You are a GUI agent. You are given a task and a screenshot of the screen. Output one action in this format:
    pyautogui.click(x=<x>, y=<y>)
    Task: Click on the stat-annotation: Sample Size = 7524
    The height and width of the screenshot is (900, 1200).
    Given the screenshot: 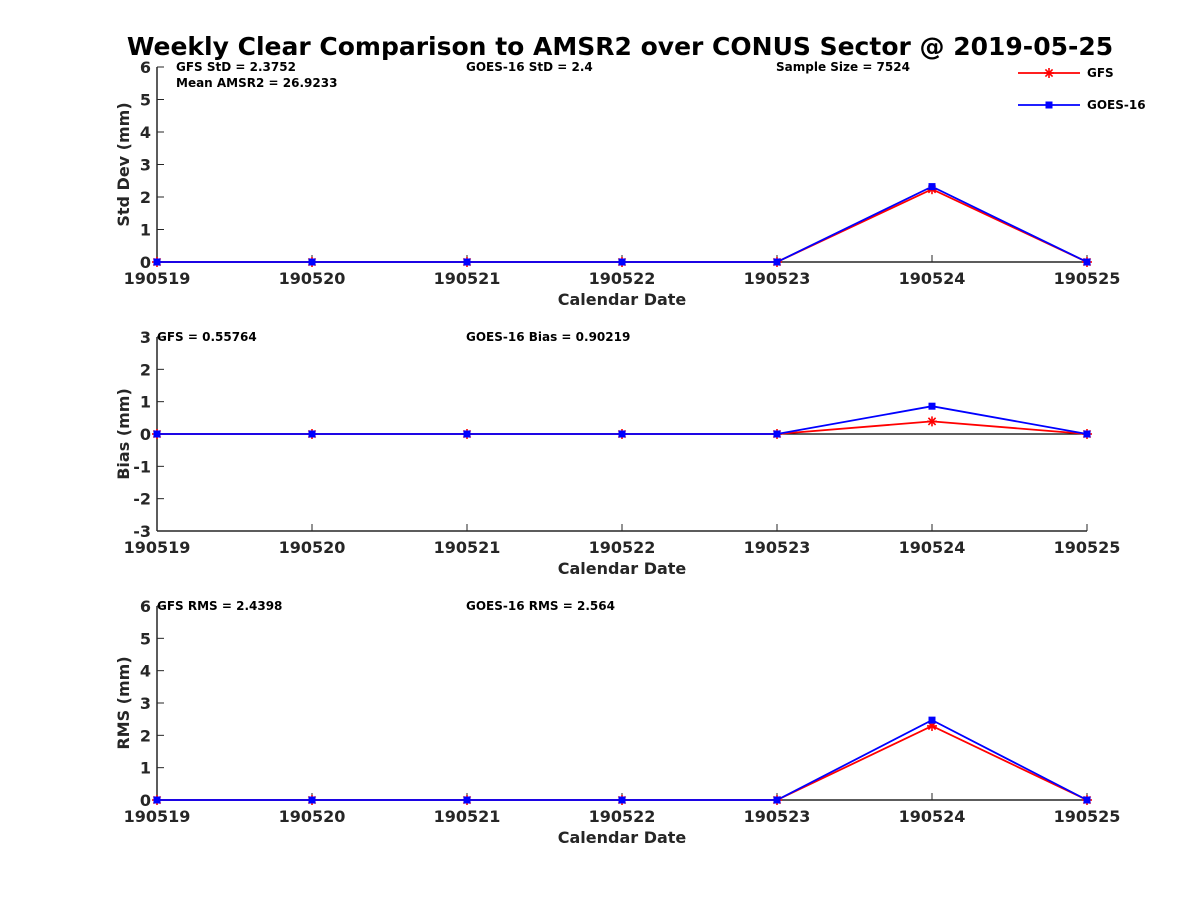 What is the action you would take?
    pyautogui.click(x=843, y=67)
    